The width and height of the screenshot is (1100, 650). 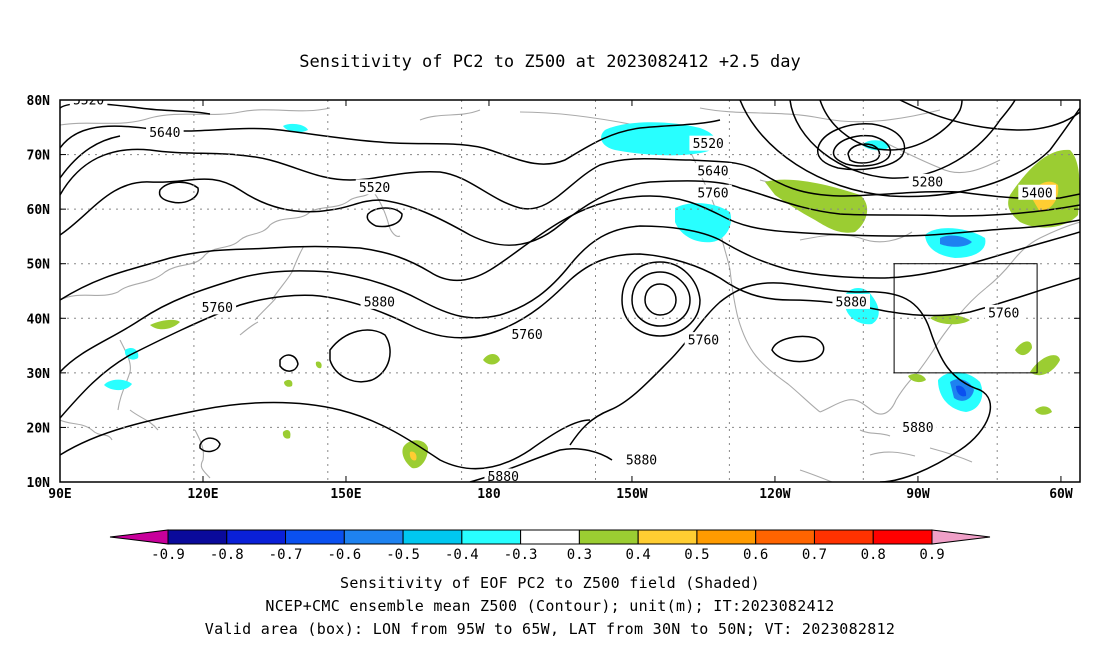 I want to click on lon-label: 60W, so click(x=1061, y=494).